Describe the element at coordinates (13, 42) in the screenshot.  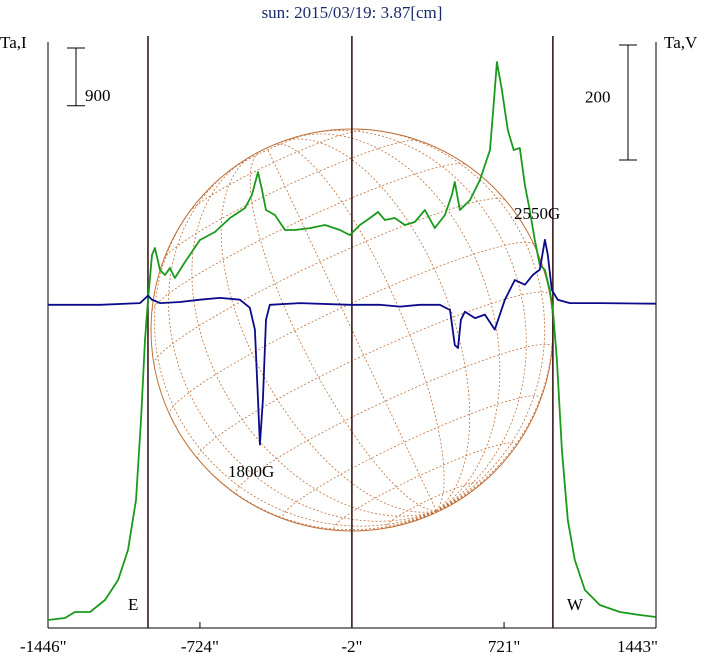
I see `left-axis-label: Ta,I` at that location.